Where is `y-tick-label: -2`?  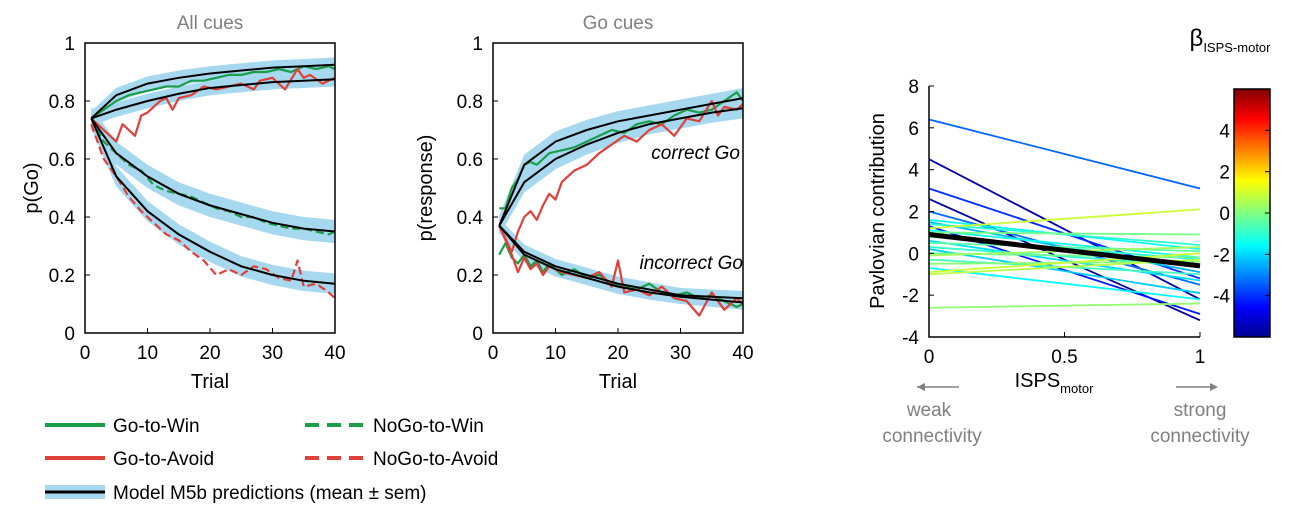
y-tick-label: -2 is located at coordinates (910, 296).